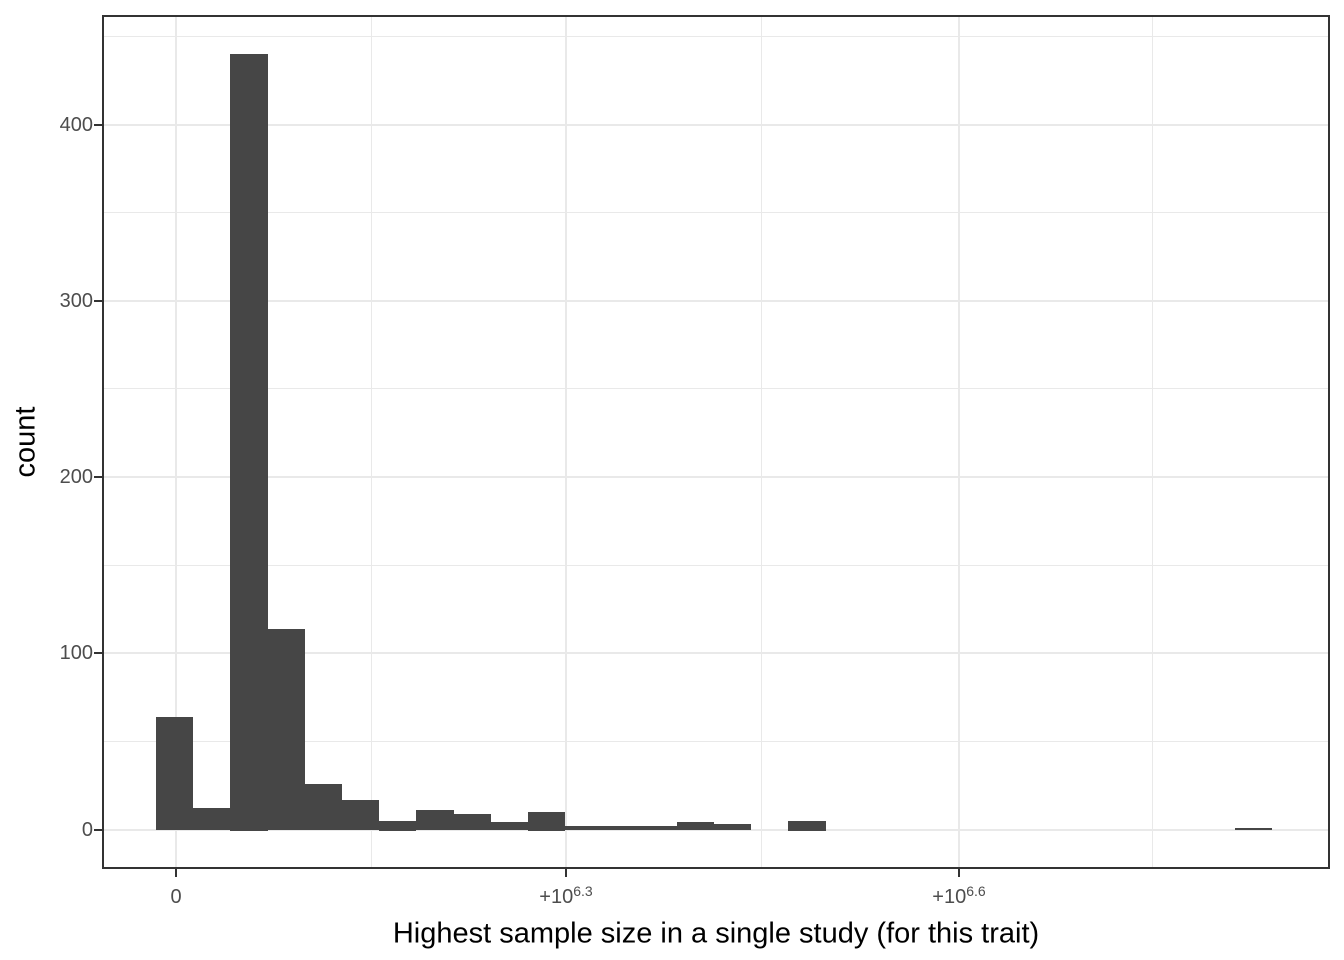 The width and height of the screenshot is (1344, 960). What do you see at coordinates (76, 124) in the screenshot?
I see `y-tick-label: 400` at bounding box center [76, 124].